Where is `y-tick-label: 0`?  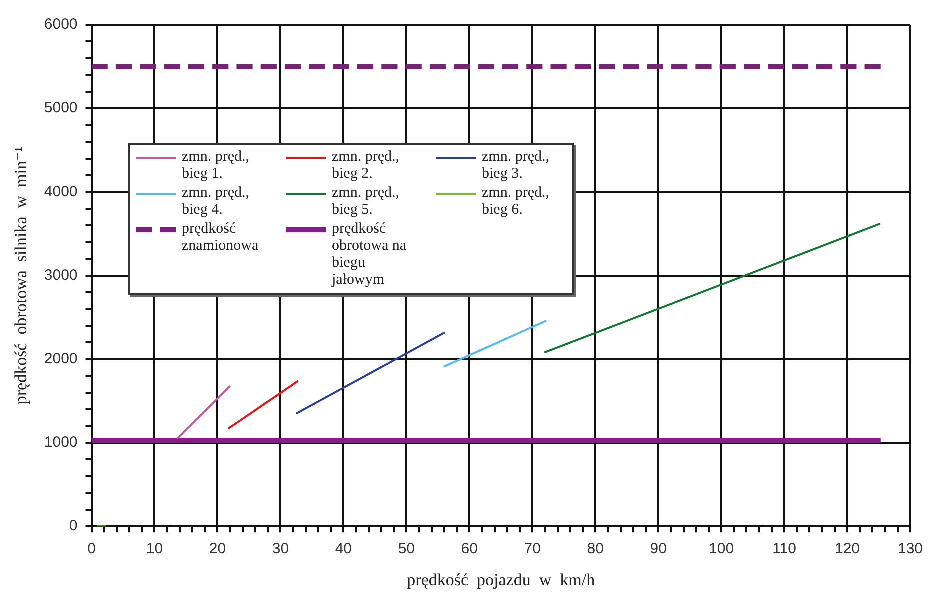 y-tick-label: 0 is located at coordinates (73, 526).